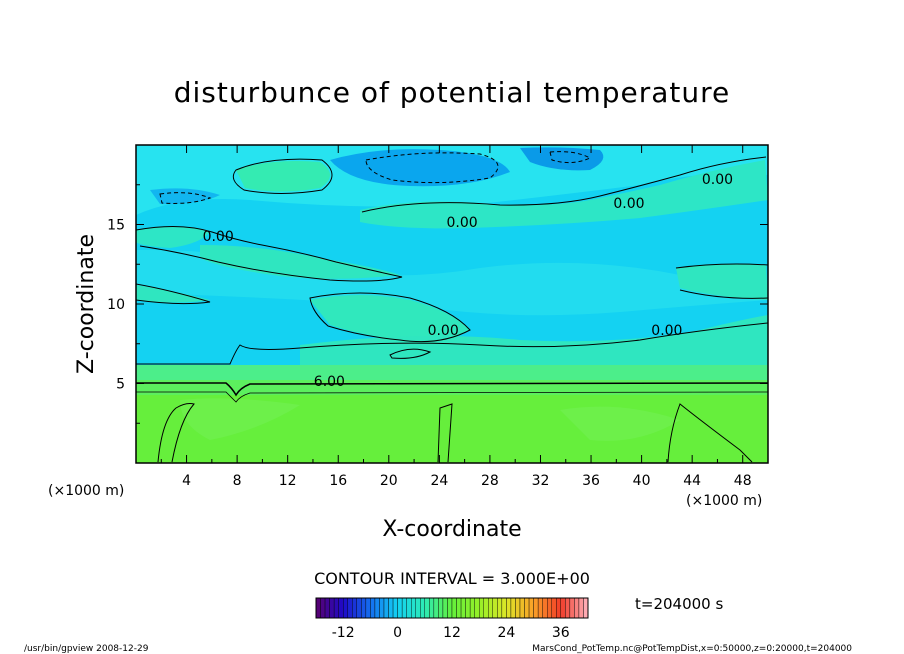  What do you see at coordinates (186, 481) in the screenshot?
I see `x-tick-label: 4` at bounding box center [186, 481].